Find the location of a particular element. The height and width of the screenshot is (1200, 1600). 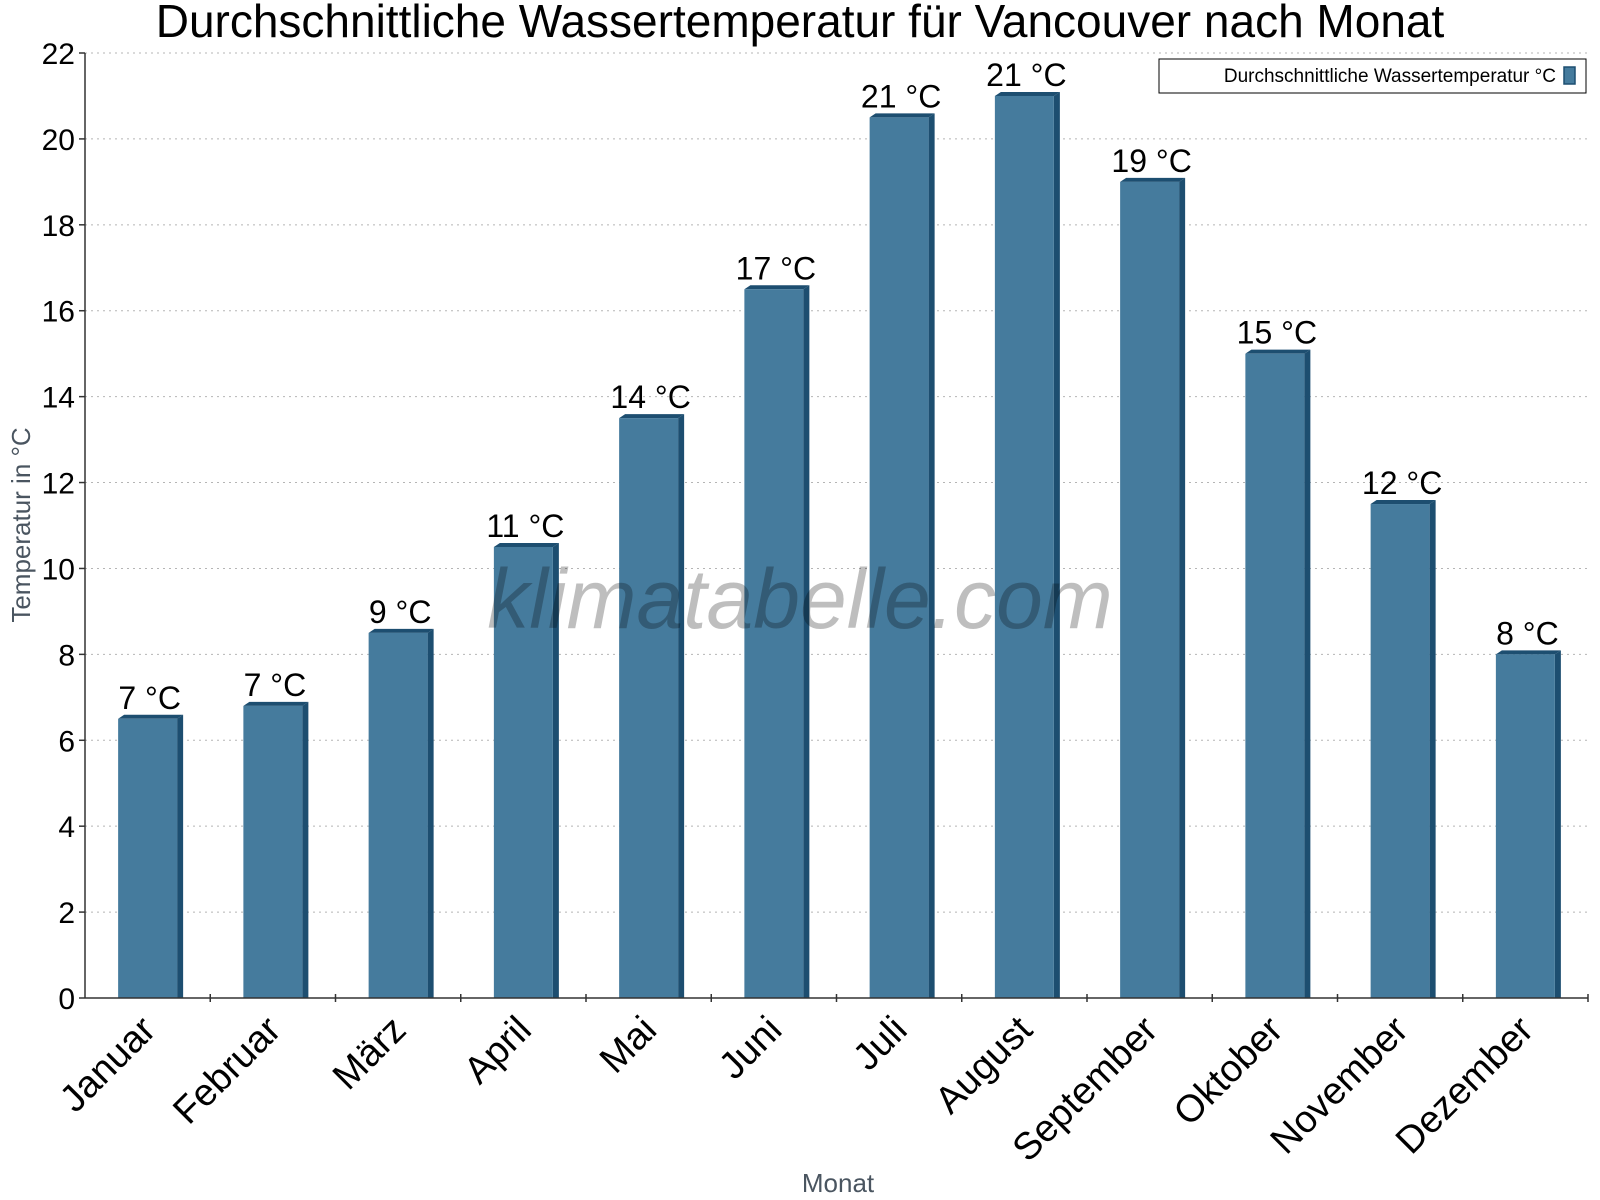

data-label: 19 °C is located at coordinates (1151, 161).